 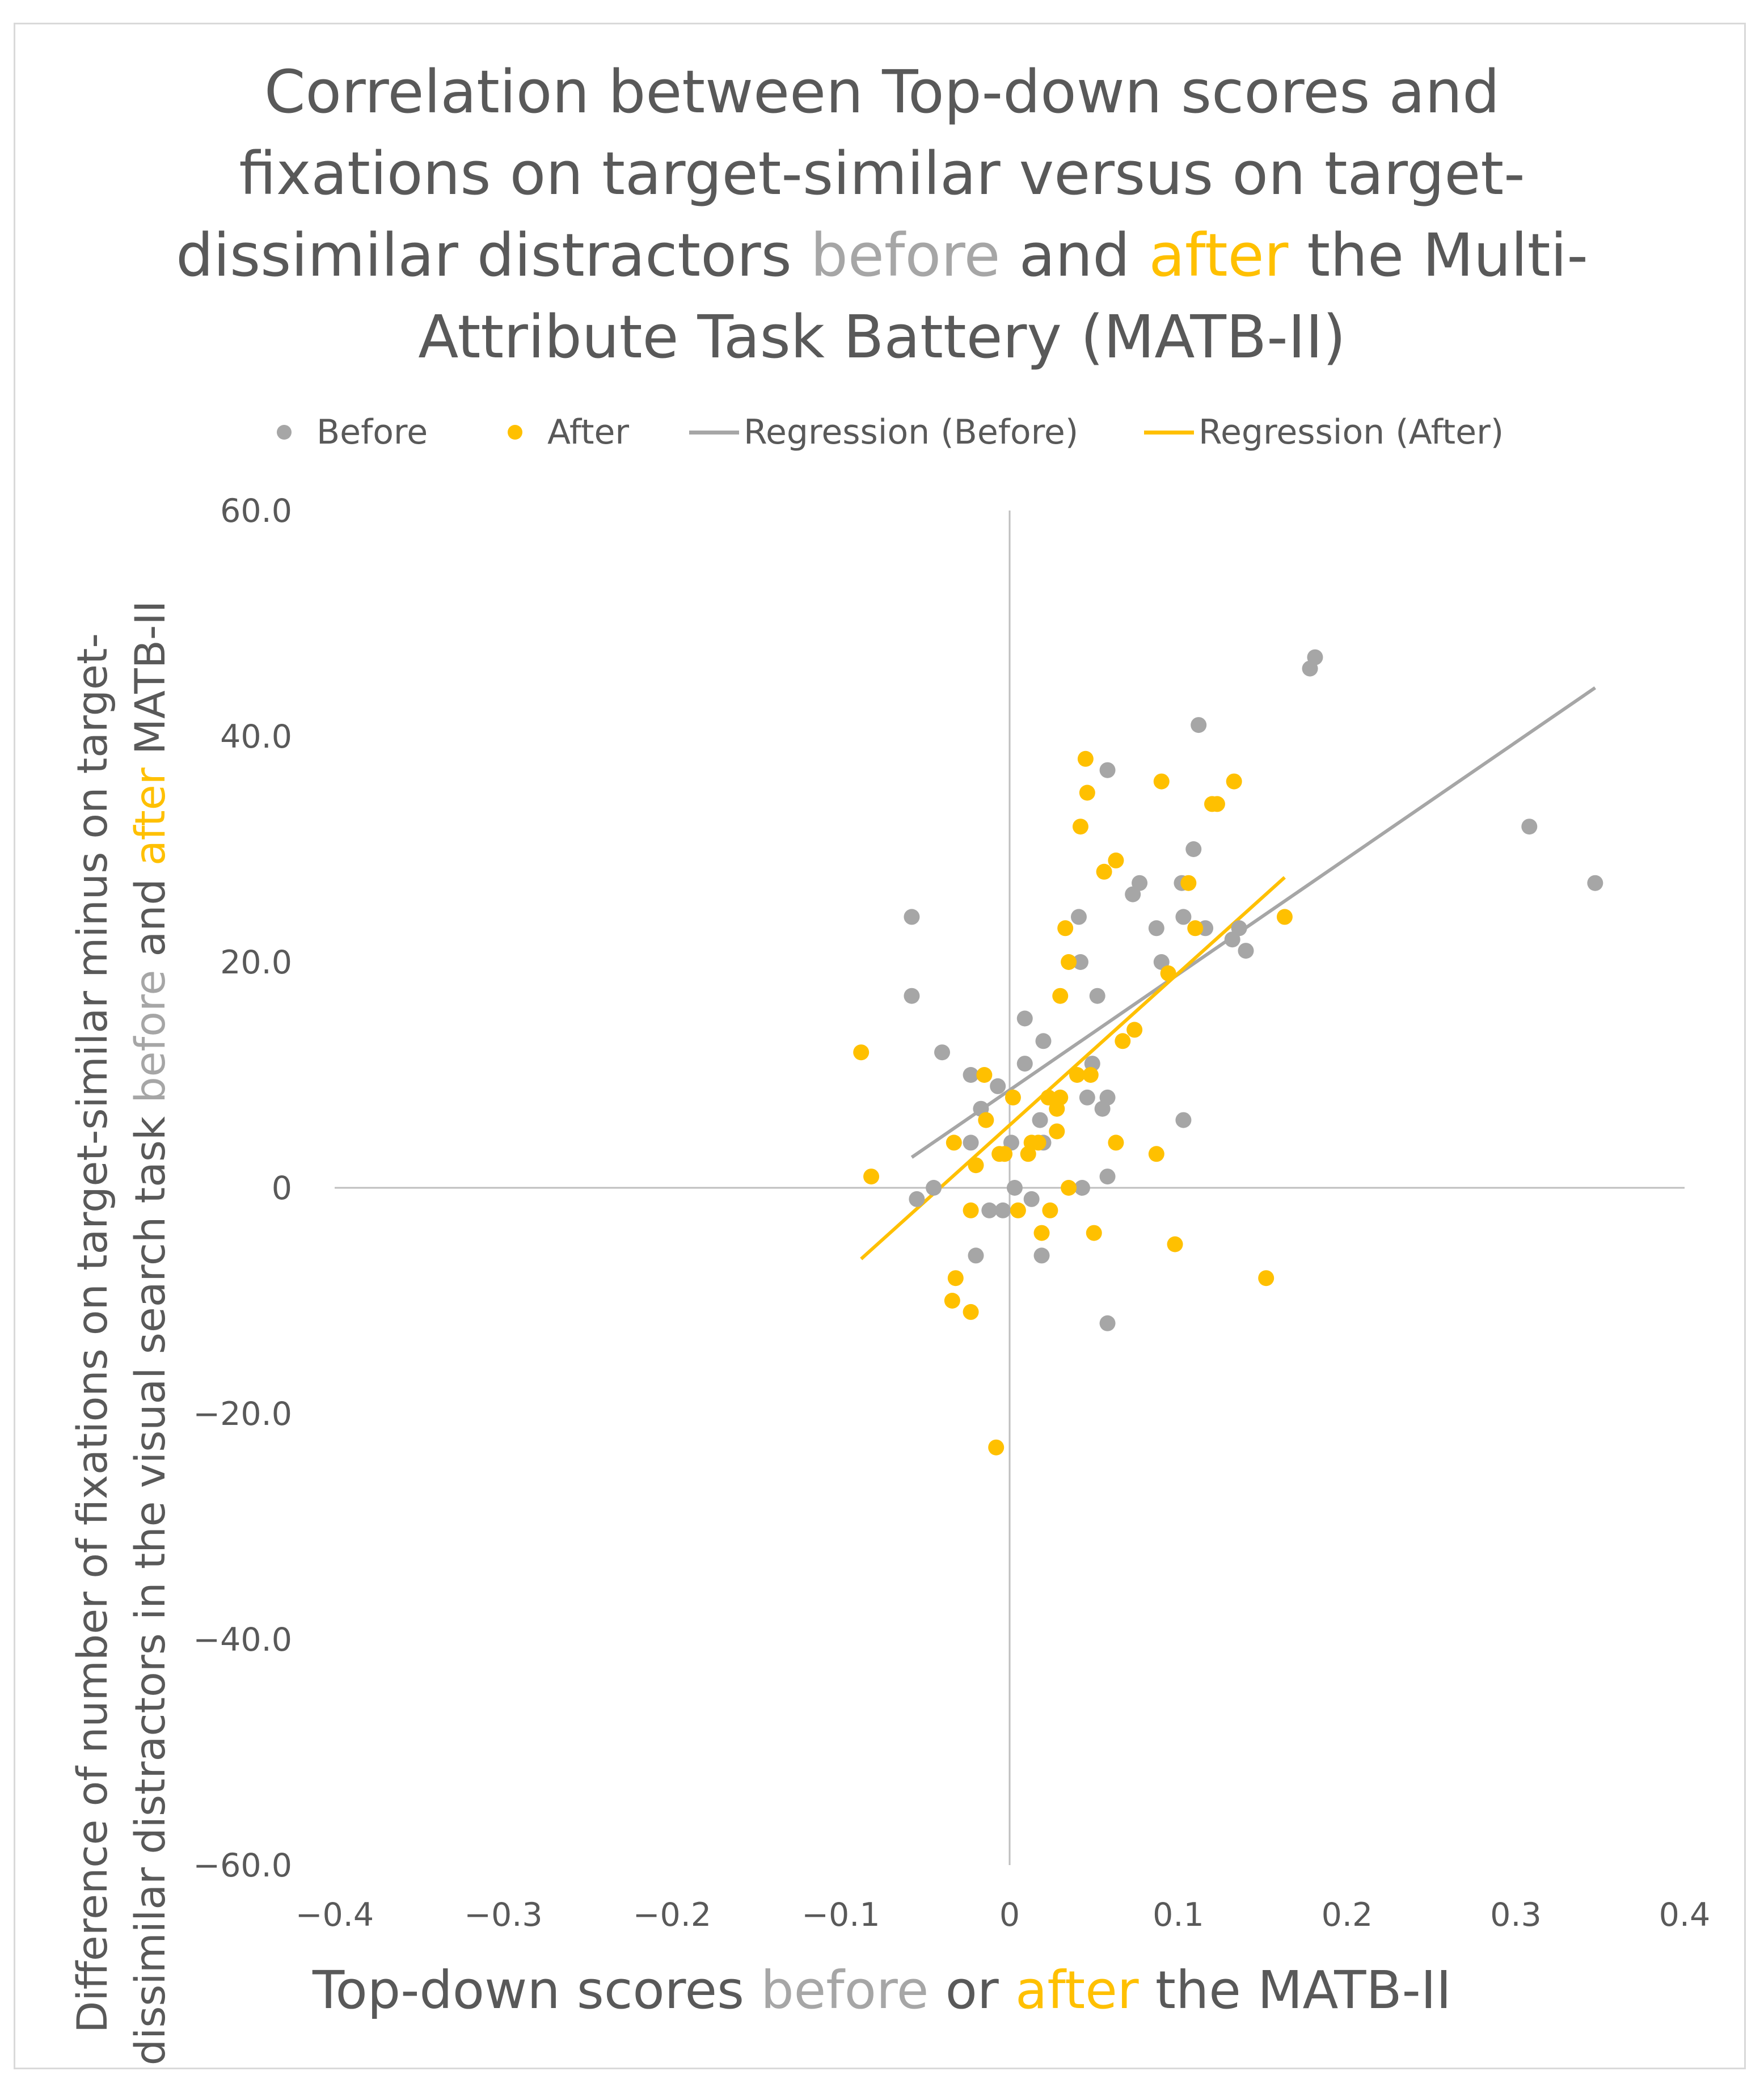 What do you see at coordinates (242, 1414) in the screenshot?
I see `y-tick-label: −20.0` at bounding box center [242, 1414].